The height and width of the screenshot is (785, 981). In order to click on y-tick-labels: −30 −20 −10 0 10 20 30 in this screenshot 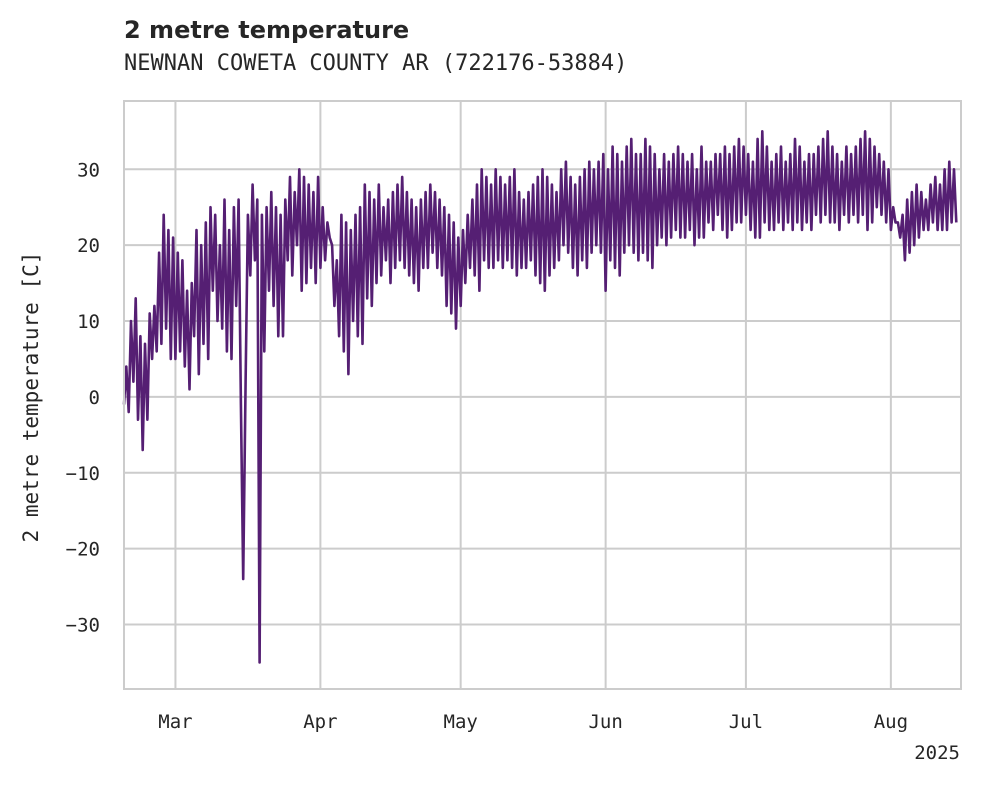, I will do `click(83, 397)`.